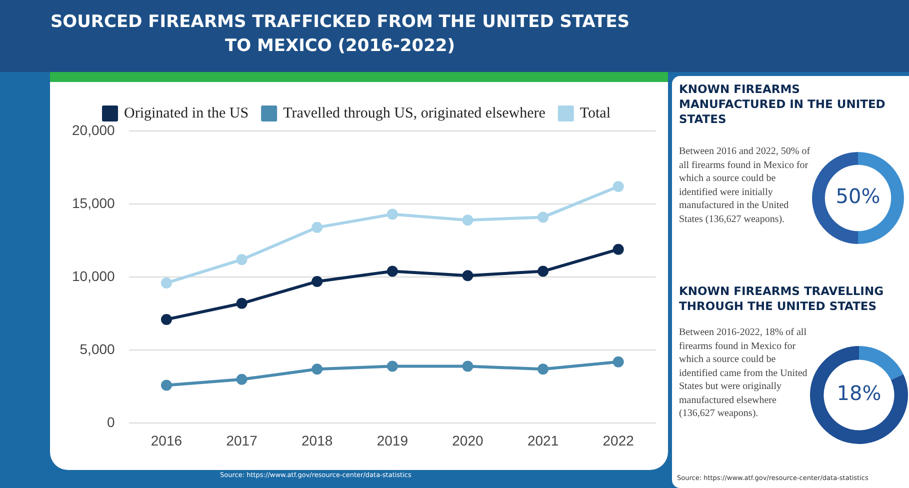  Describe the element at coordinates (94, 130) in the screenshot. I see `y-tick-label: 20,000` at that location.